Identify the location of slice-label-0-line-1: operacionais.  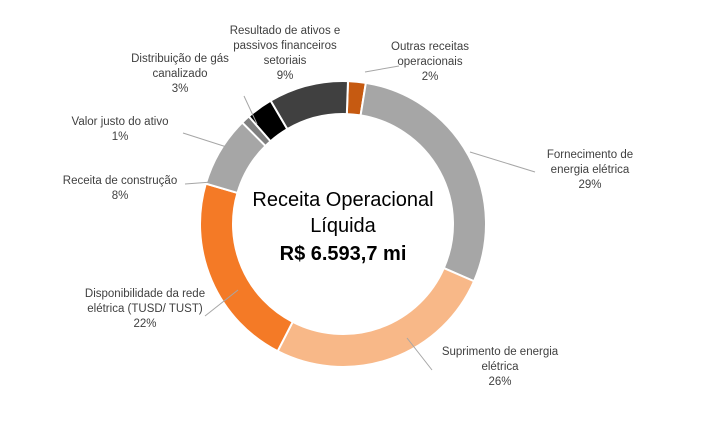
(429, 62).